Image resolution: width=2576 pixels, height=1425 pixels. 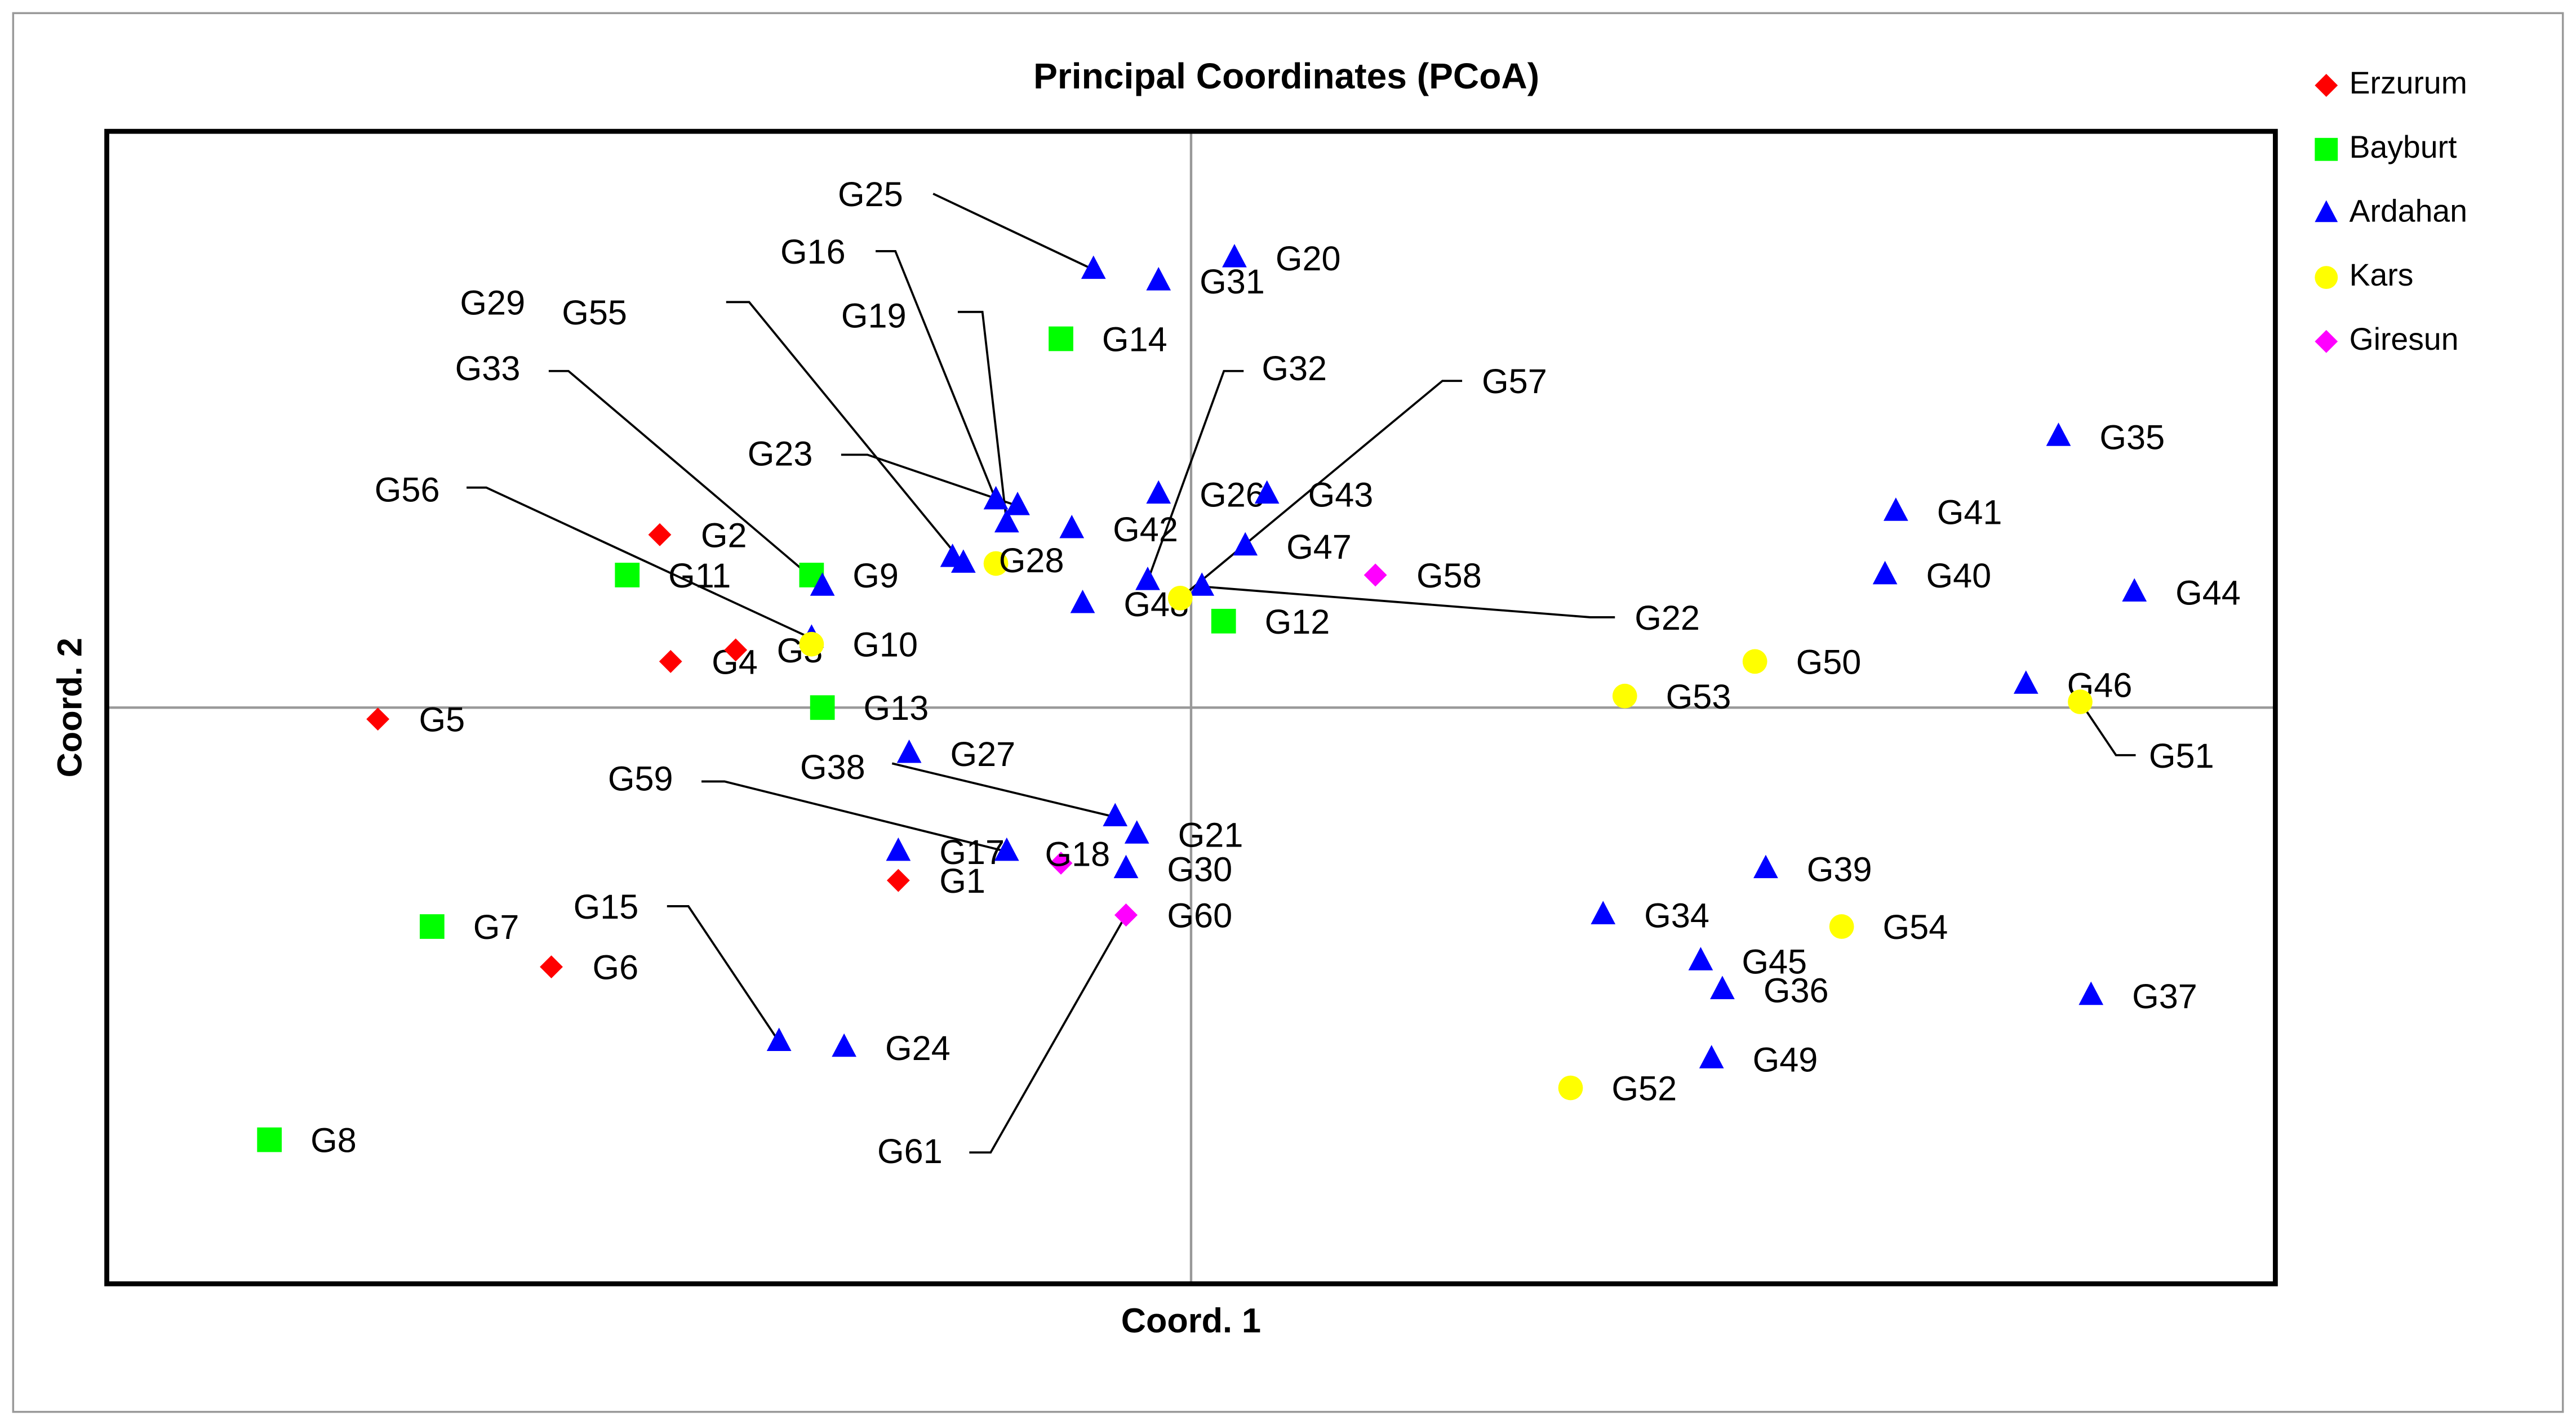 What do you see at coordinates (1191, 1320) in the screenshot?
I see `x-axis-title: Coord. 1` at bounding box center [1191, 1320].